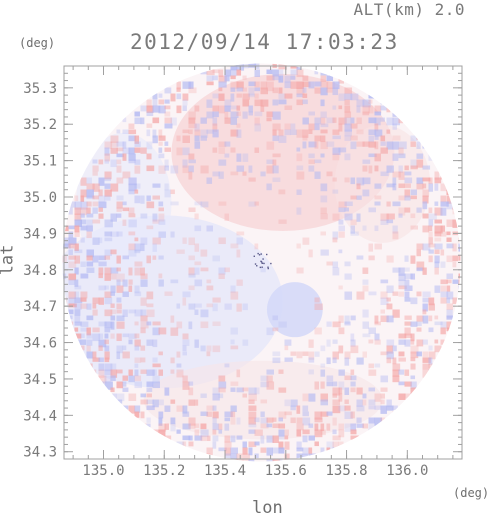 This screenshot has width=491, height=521. What do you see at coordinates (346, 471) in the screenshot?
I see `x-tick-label: 135.8` at bounding box center [346, 471].